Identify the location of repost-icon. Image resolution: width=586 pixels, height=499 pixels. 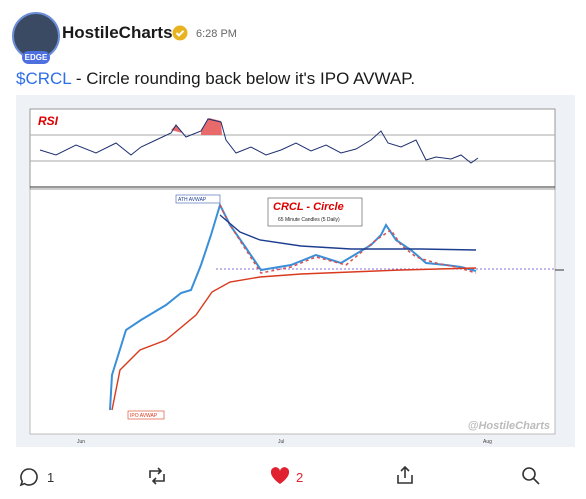
(157, 476).